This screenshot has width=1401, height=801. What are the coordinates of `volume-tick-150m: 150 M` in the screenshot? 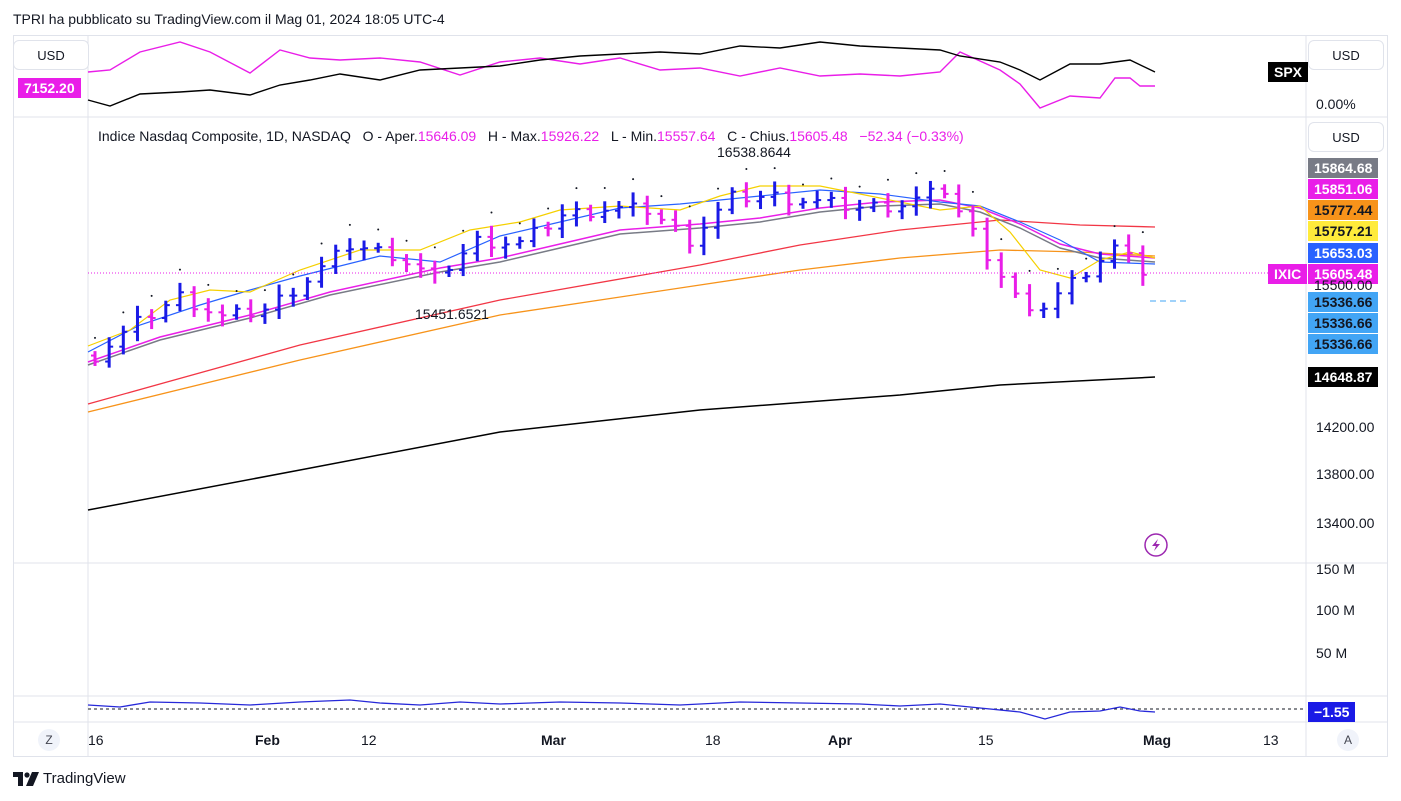 It's located at (1335, 569).